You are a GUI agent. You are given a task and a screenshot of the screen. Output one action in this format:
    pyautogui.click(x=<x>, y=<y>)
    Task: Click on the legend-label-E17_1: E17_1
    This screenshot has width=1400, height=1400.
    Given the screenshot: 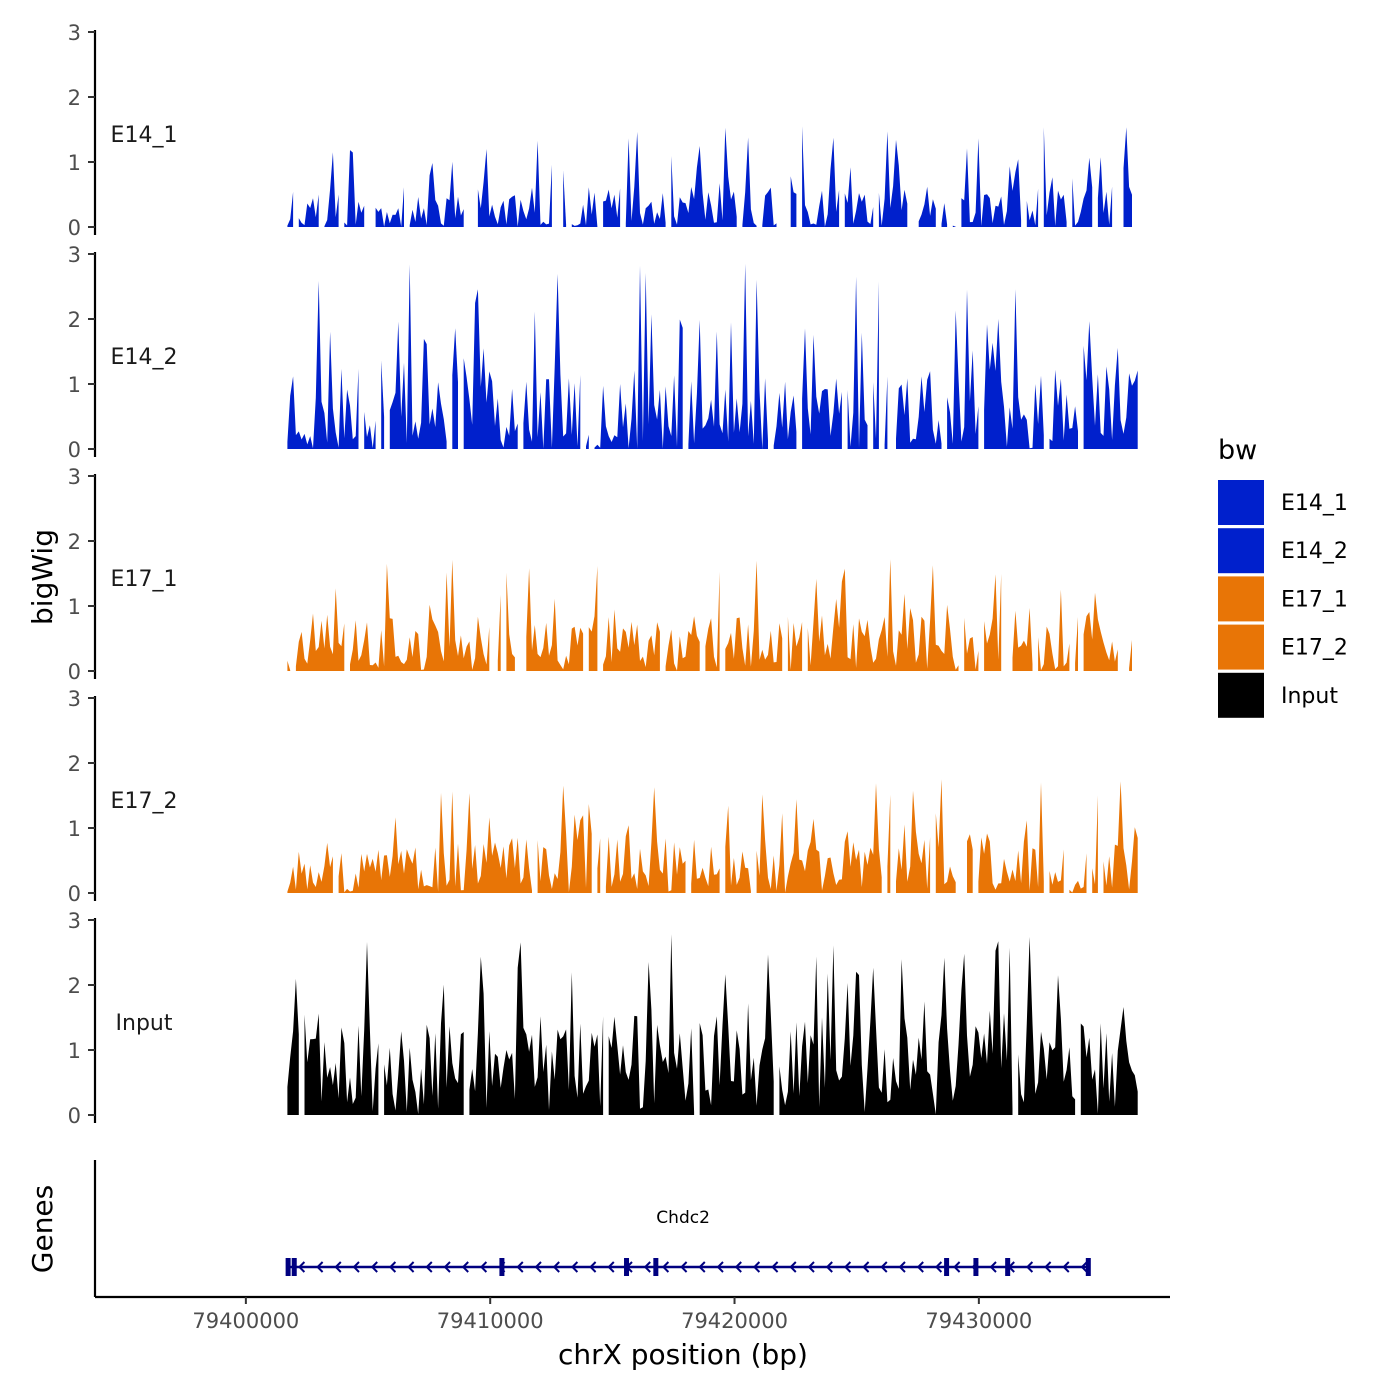 What is the action you would take?
    pyautogui.click(x=1314, y=599)
    